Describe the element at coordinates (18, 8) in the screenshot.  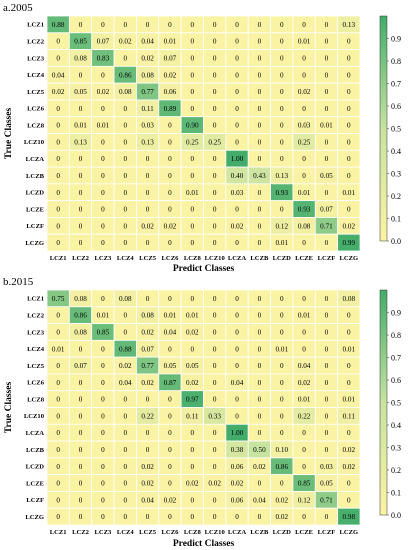
I see `panel-title: a.2005` at that location.